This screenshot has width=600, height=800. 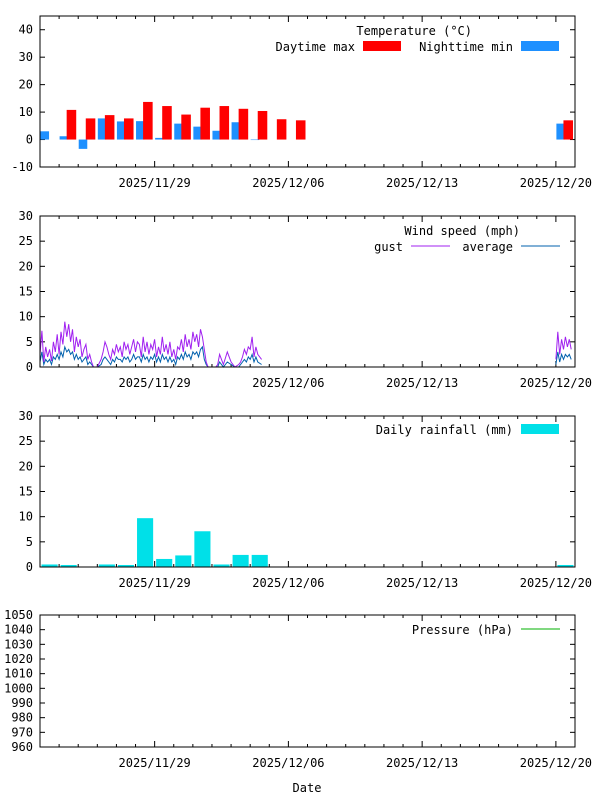 I want to click on y-tick-label: 15, so click(x=26, y=292).